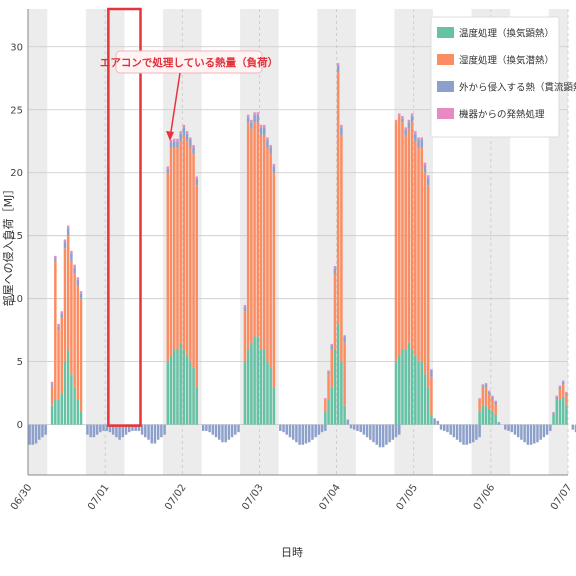  What do you see at coordinates (517, 88) in the screenshot?
I see `legend-label: 外から侵入する熱（貫流顕熱）` at bounding box center [517, 88].